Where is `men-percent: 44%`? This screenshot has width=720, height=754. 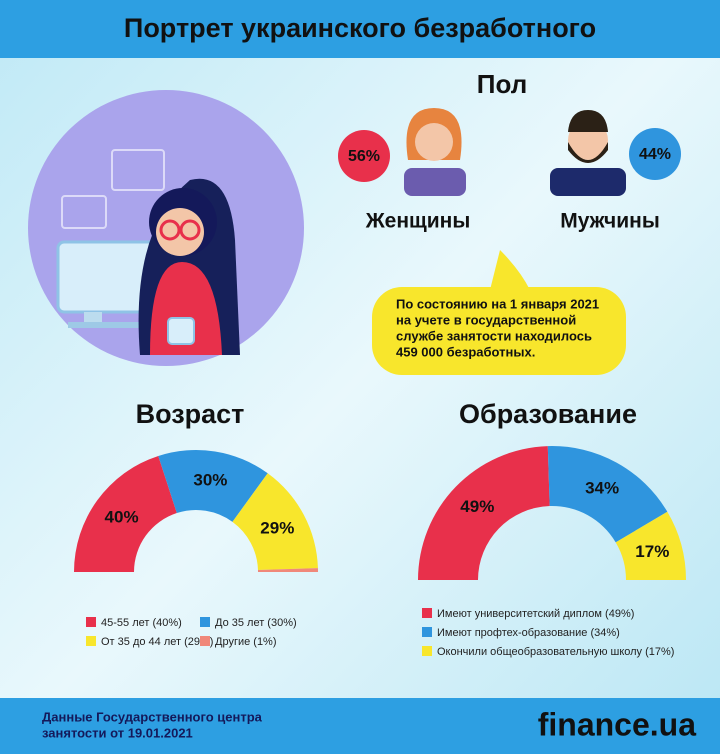 men-percent: 44% is located at coordinates (655, 154).